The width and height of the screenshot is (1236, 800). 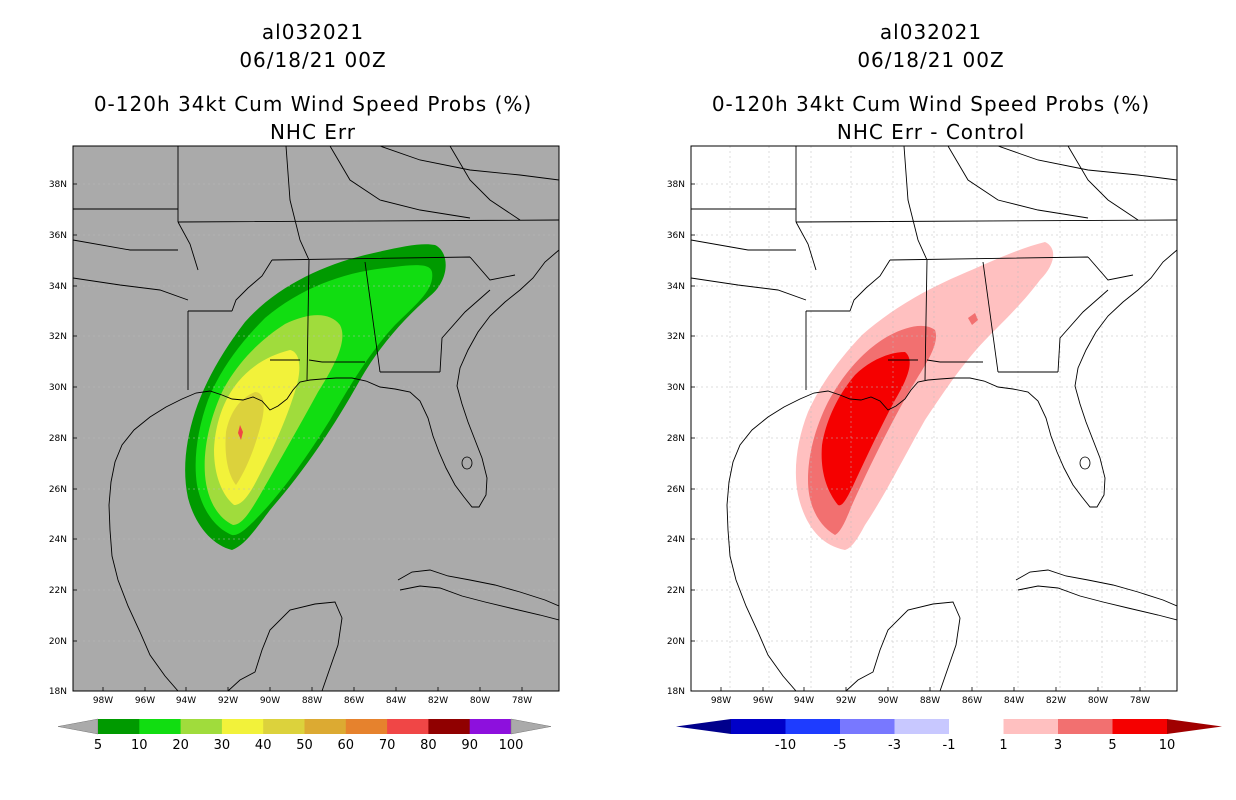 What do you see at coordinates (480, 701) in the screenshot?
I see `left-lon-label: 80W` at bounding box center [480, 701].